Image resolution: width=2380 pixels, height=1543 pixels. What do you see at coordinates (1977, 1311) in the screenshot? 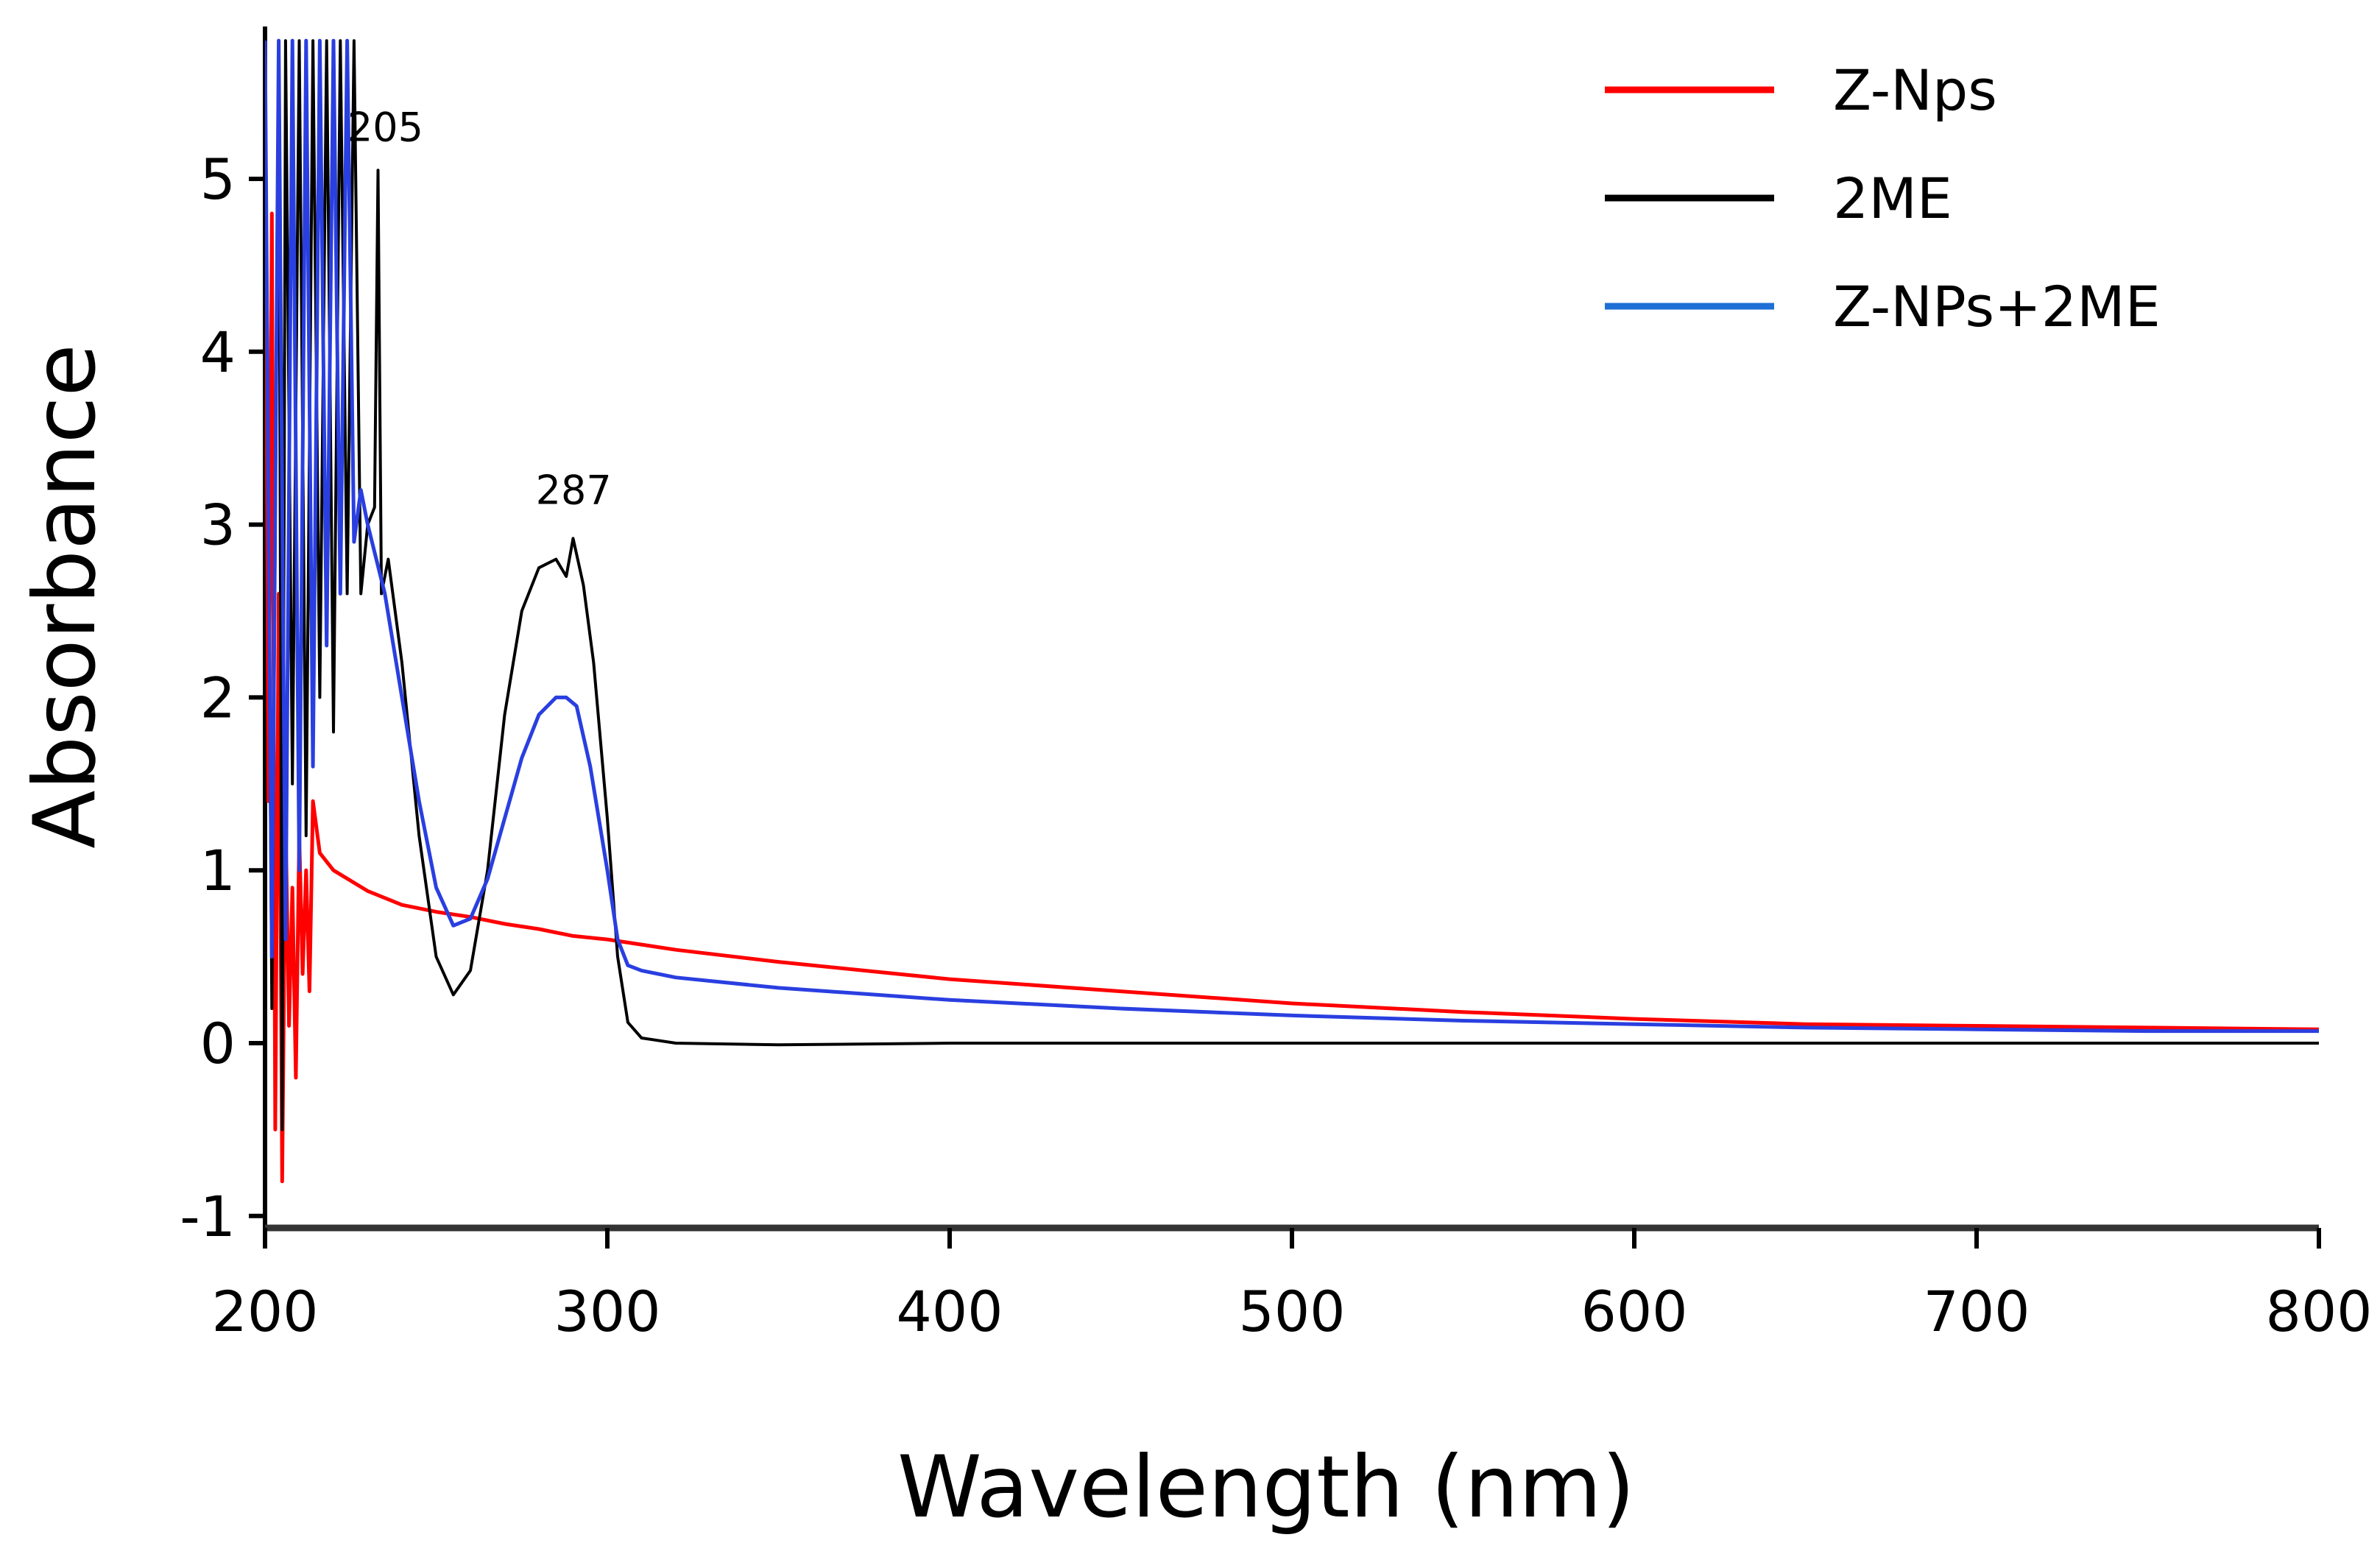
I see `x-tick-label: 700` at bounding box center [1977, 1311].